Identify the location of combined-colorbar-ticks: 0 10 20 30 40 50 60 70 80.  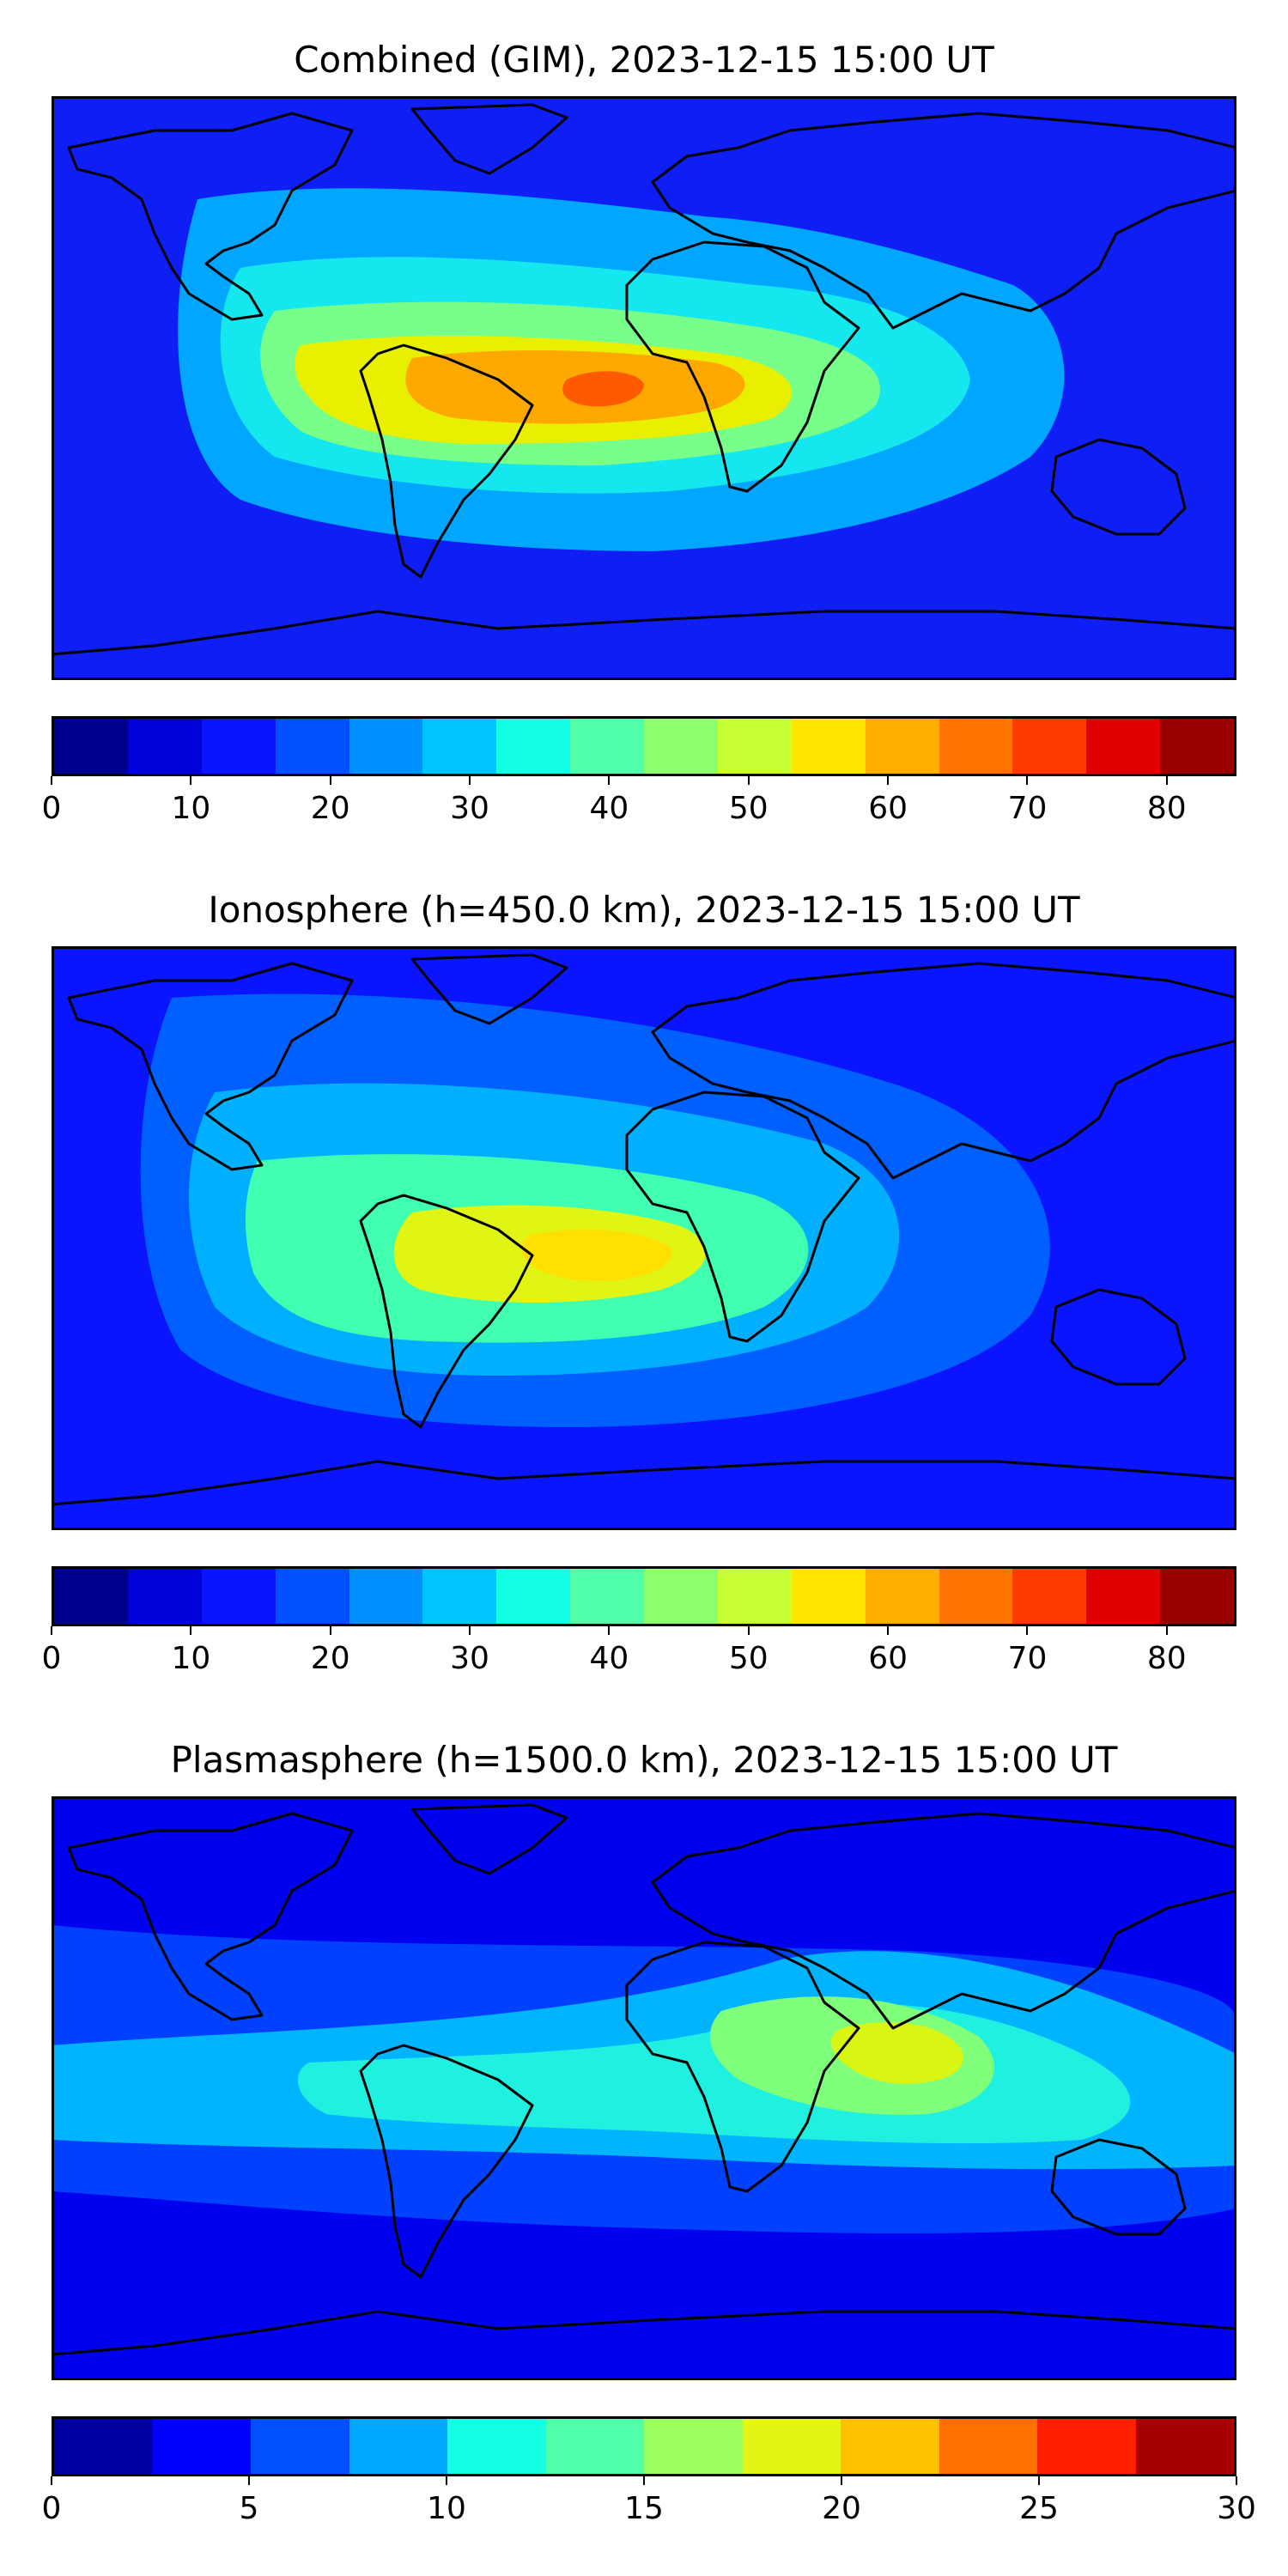
(639, 802).